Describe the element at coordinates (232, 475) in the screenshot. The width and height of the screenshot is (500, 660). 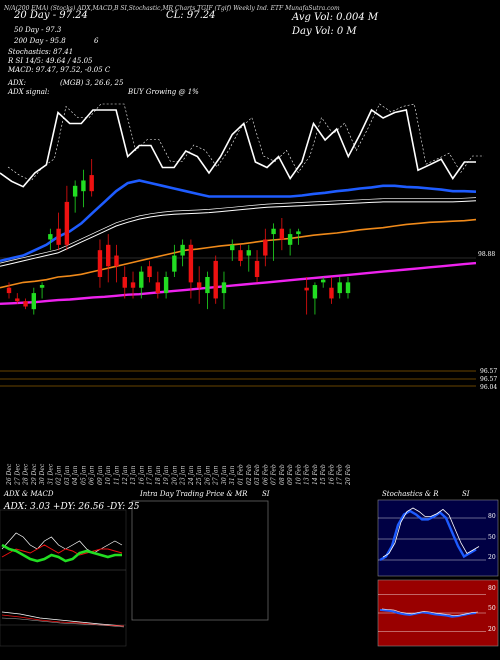
I see `date-label: 31 Jan` at that location.